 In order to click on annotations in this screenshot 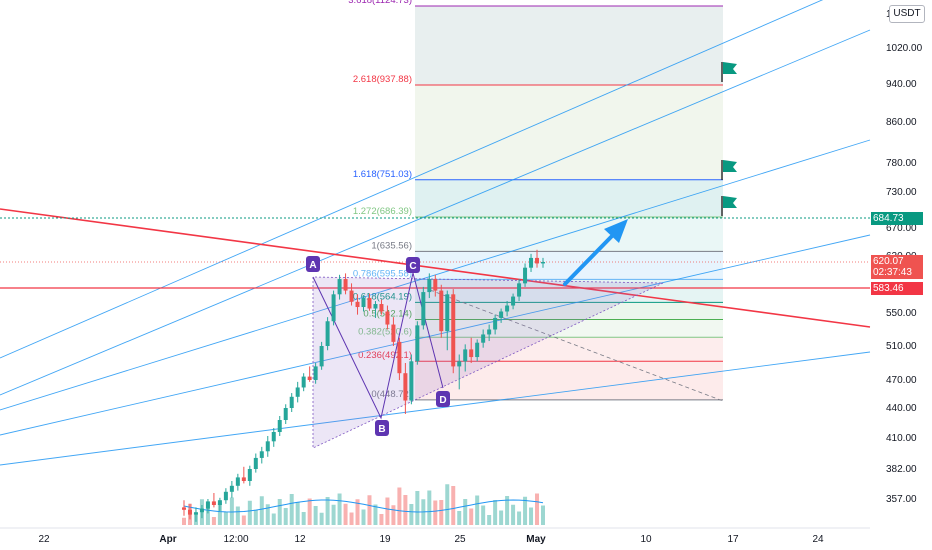, I will do `click(650, 174)`.